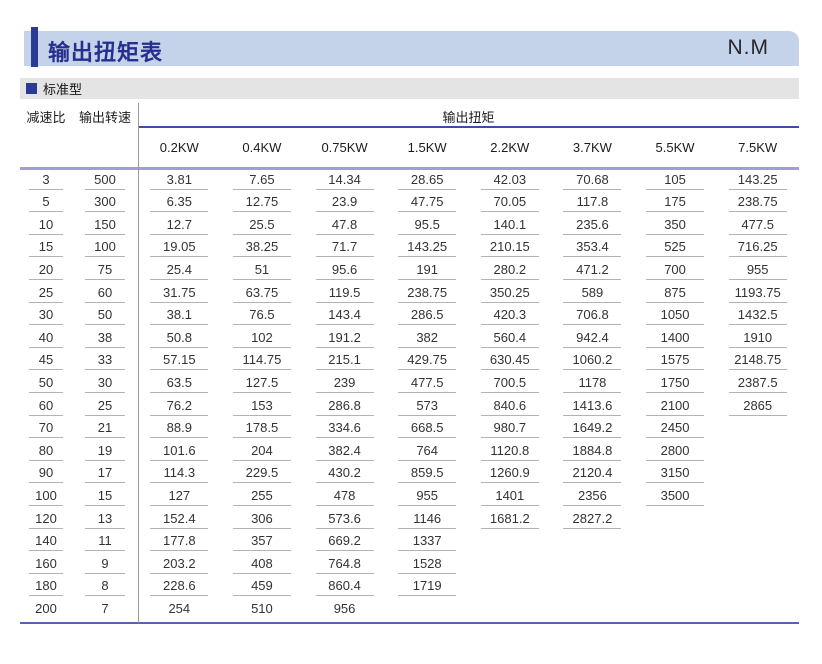  What do you see at coordinates (46, 565) in the screenshot?
I see `ratio-cell: 160` at bounding box center [46, 565].